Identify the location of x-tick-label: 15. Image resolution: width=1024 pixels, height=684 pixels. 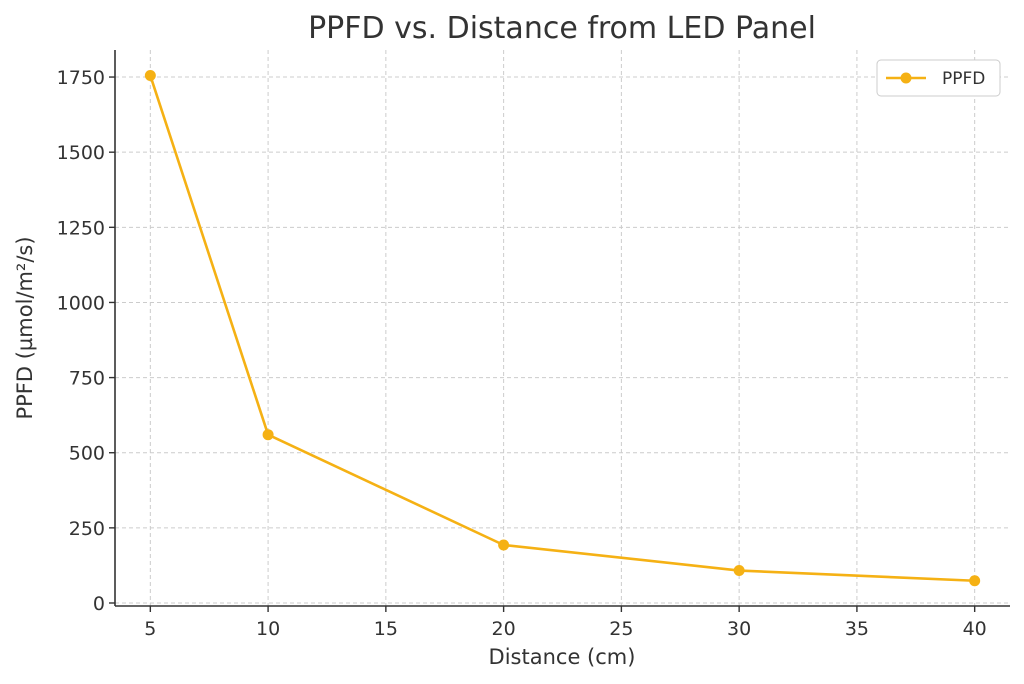
(386, 629).